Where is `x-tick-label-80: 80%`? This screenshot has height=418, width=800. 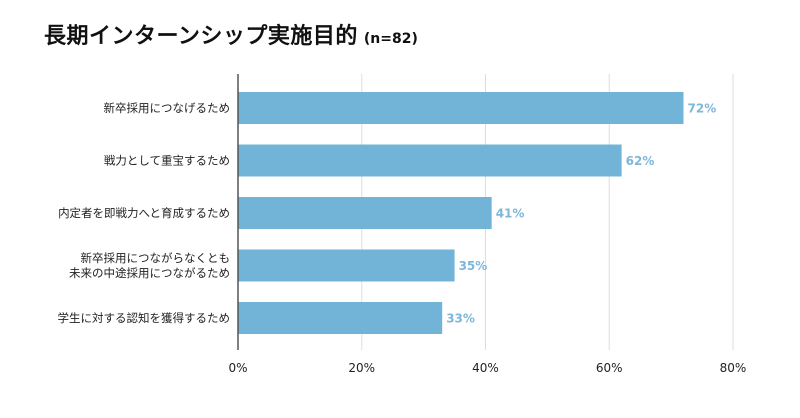
x-tick-label-80: 80% is located at coordinates (733, 368).